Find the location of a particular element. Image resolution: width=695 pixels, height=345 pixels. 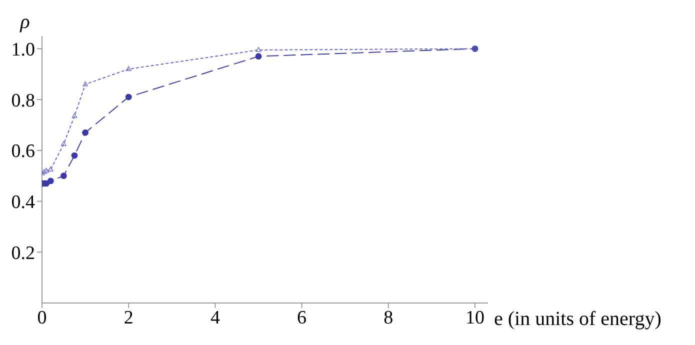

x-tick-label: 6 is located at coordinates (302, 317).